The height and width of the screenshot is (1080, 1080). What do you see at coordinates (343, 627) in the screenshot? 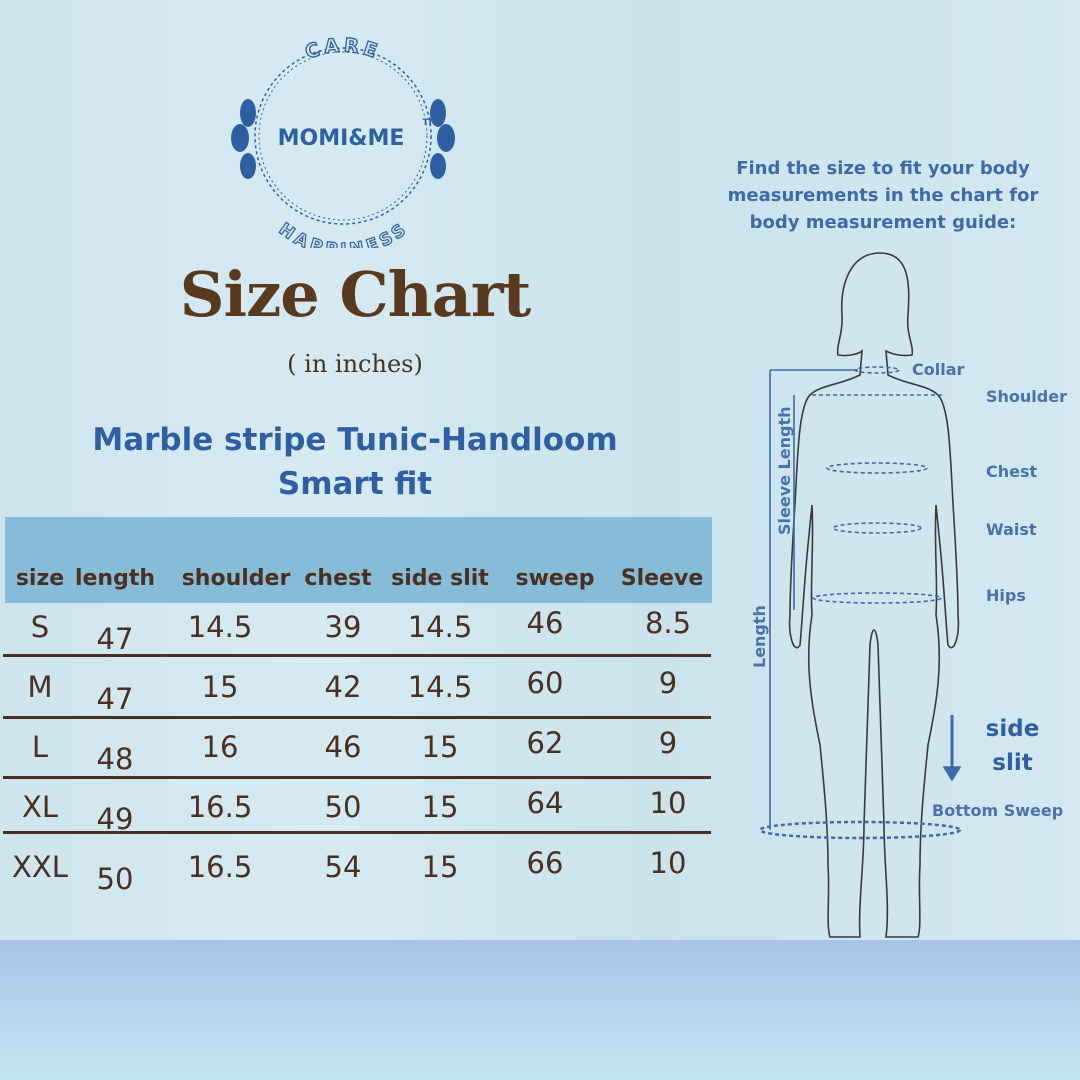
I see `cell-chest: 39` at bounding box center [343, 627].